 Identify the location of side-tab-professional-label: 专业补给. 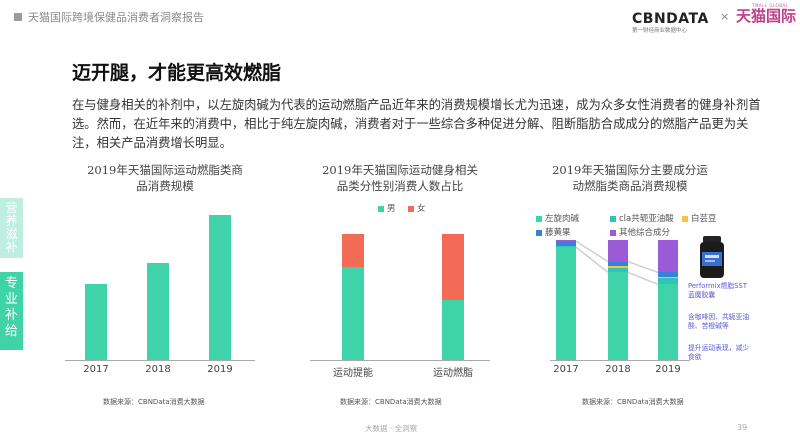
(11, 307).